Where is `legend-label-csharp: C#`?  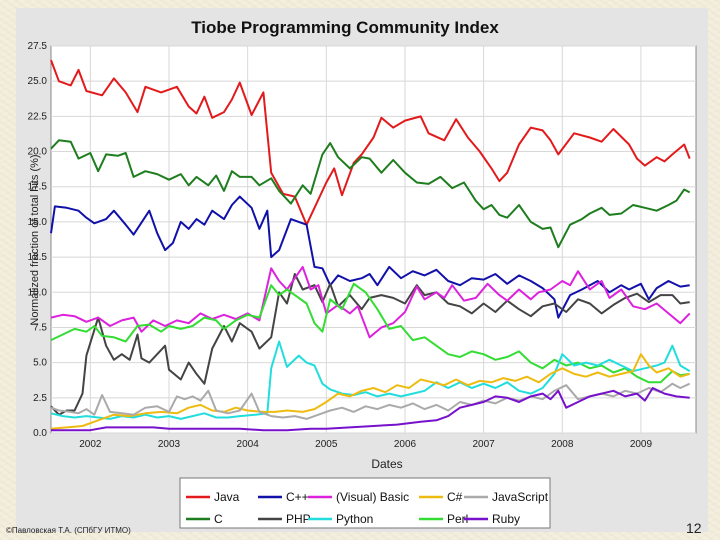 legend-label-csharp: C# is located at coordinates (455, 497).